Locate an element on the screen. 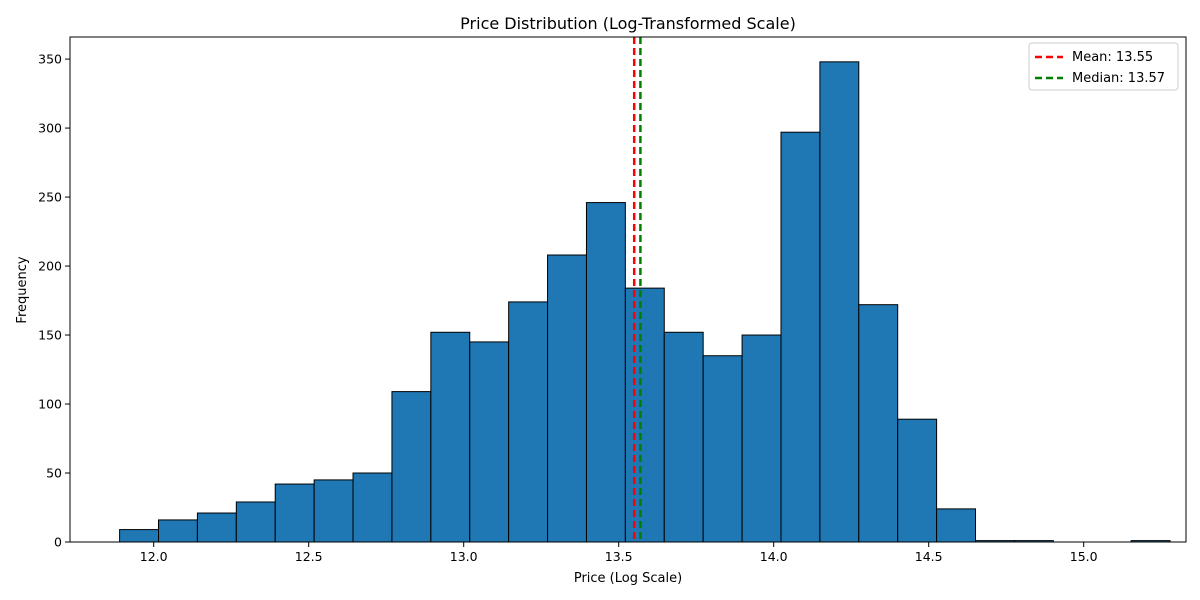 The height and width of the screenshot is (600, 1200). x-tick-label: 13.5 is located at coordinates (619, 556).